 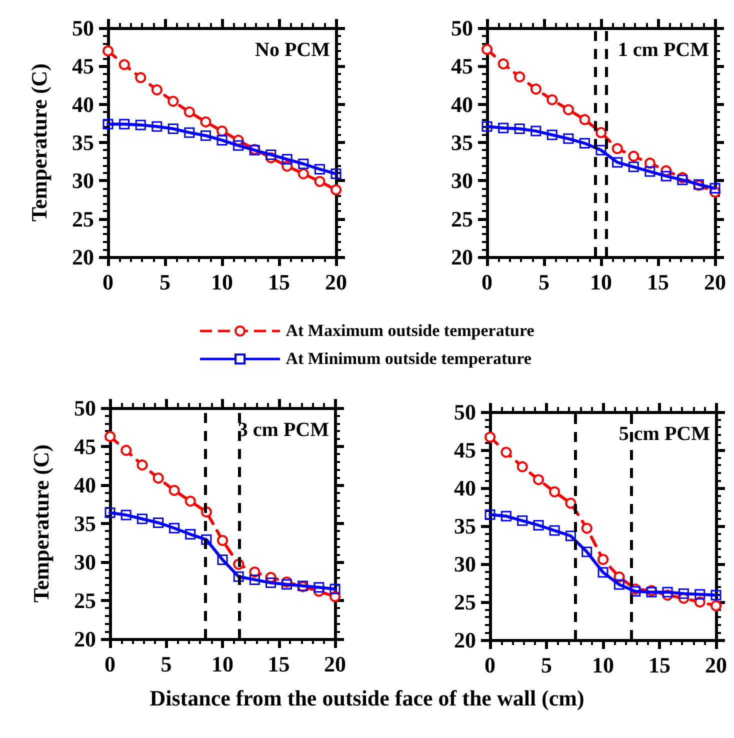 What do you see at coordinates (367, 698) in the screenshot?
I see `x-axis-title: Distance from the outside face of the wall (cm)` at bounding box center [367, 698].